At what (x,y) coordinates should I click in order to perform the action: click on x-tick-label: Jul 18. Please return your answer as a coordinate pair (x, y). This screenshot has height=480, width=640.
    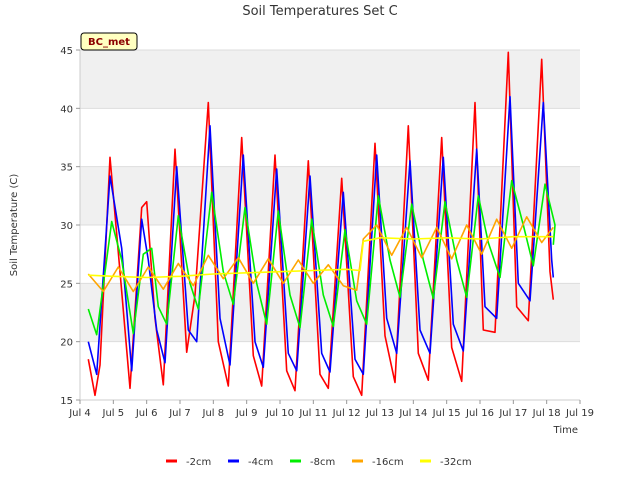
    Looking at the image, I should click on (546, 413).